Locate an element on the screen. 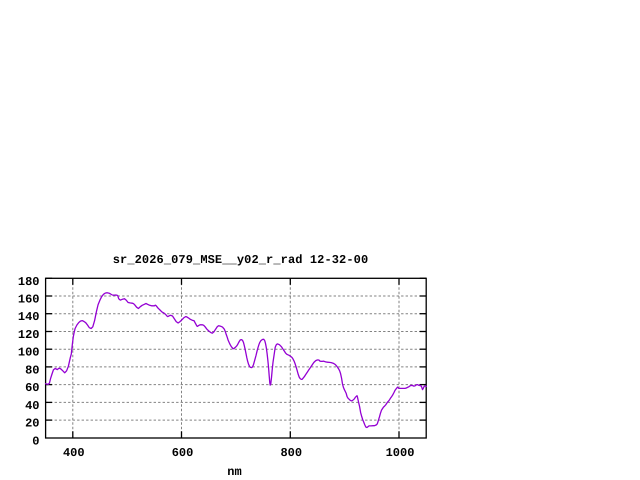 This screenshot has width=640, height=480. svg-text:sr_2026_079_MSE__y02_r_rad 12-: sr_2026_079_MSE__y02_r_rad 12-32-00 is located at coordinates (241, 260).